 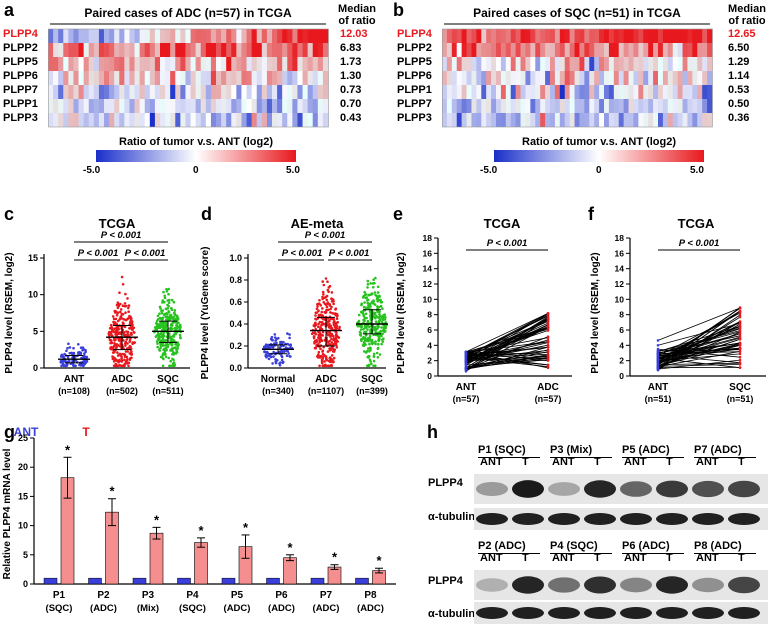 What do you see at coordinates (742, 34) in the screenshot?
I see `heatmap-median-value: 12.65` at bounding box center [742, 34].